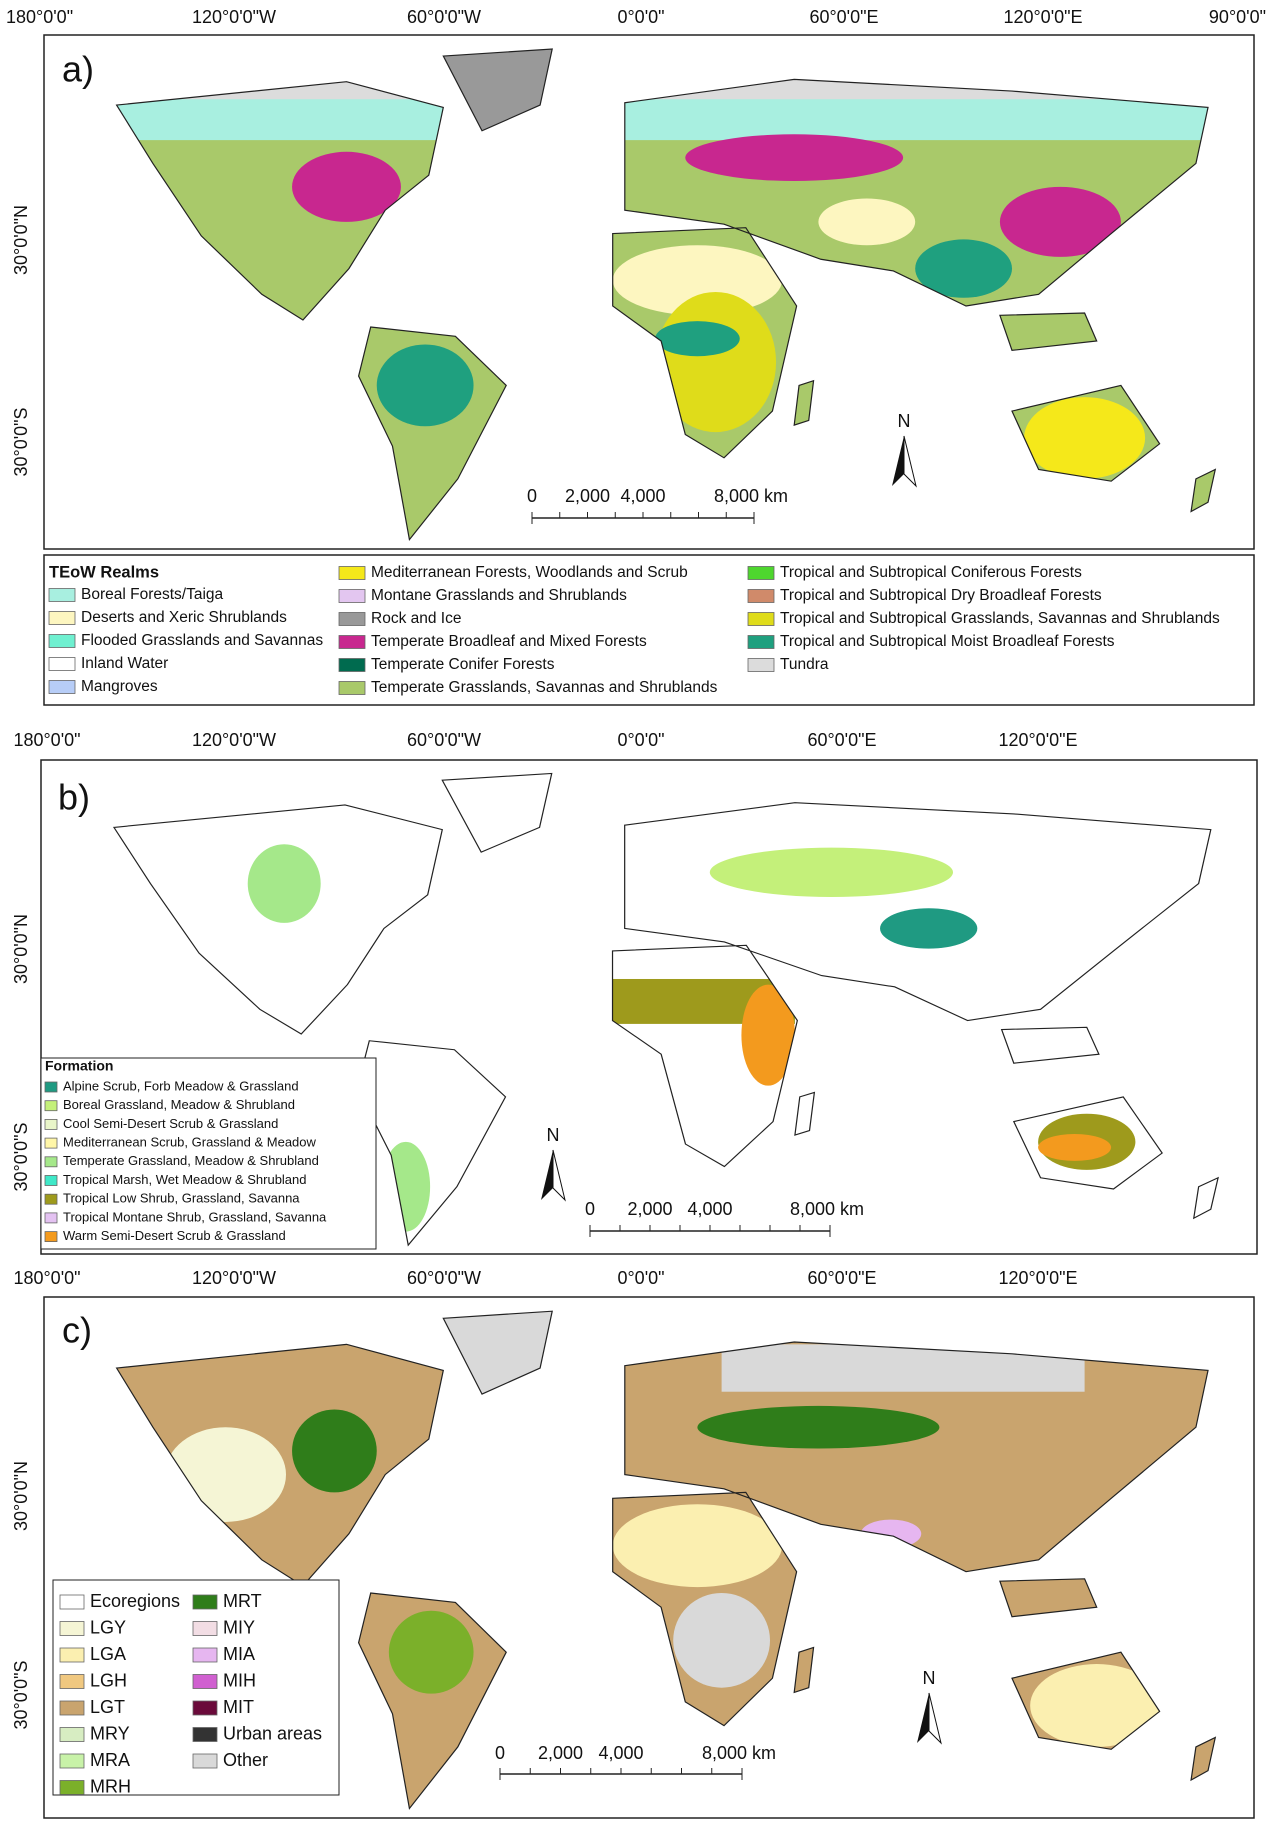 This screenshot has height=1826, width=1272. Describe the element at coordinates (174, 1235) in the screenshot. I see `legend-label: Warm Semi-Desert Scrub & Grassland` at that location.